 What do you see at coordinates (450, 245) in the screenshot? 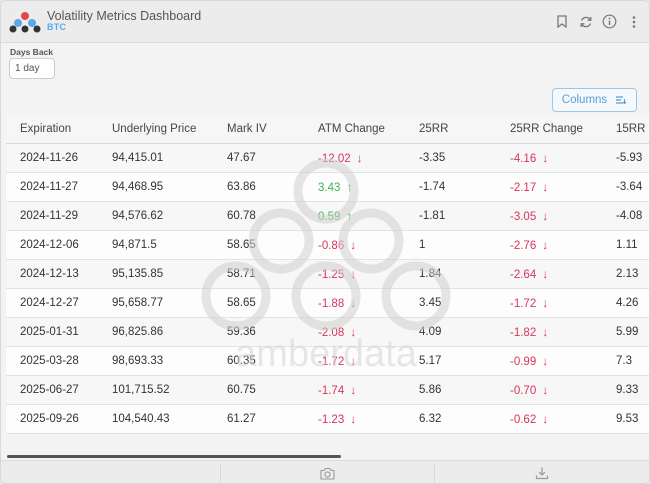
I see `cell-25rr: 1` at bounding box center [450, 245].